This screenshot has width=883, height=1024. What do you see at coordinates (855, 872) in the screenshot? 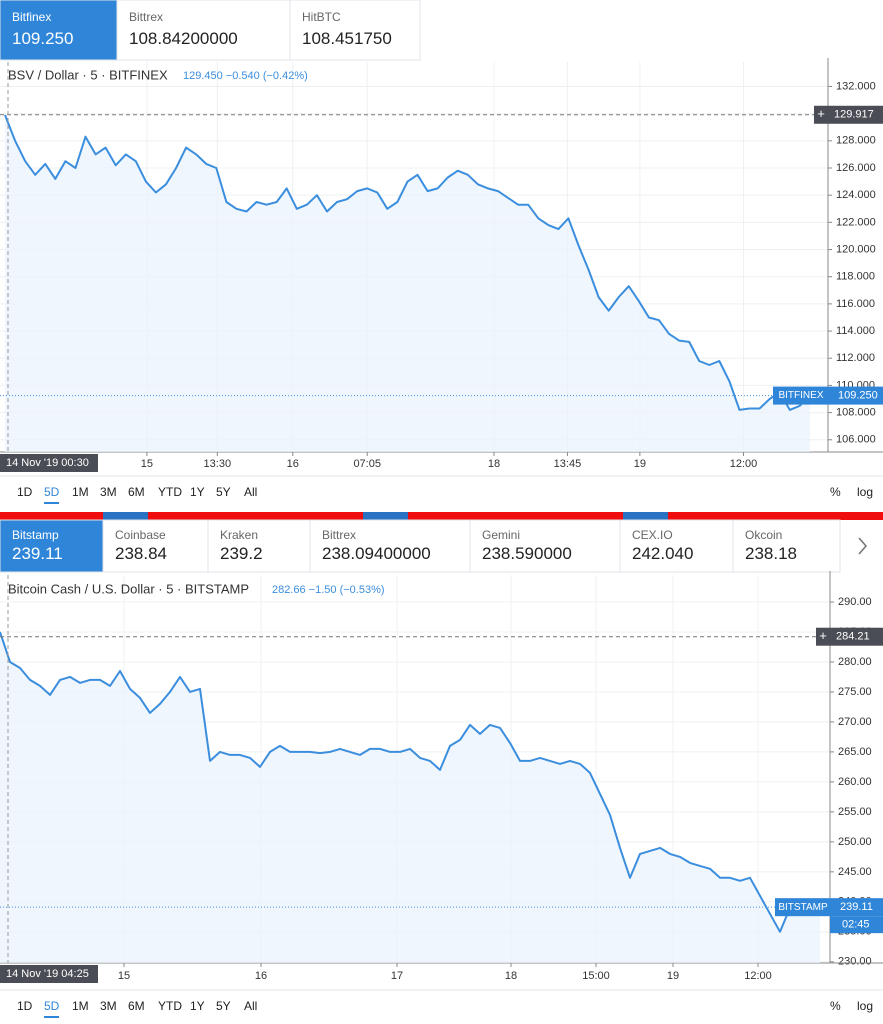
I see `y-tick-label: 245.00` at bounding box center [855, 872].